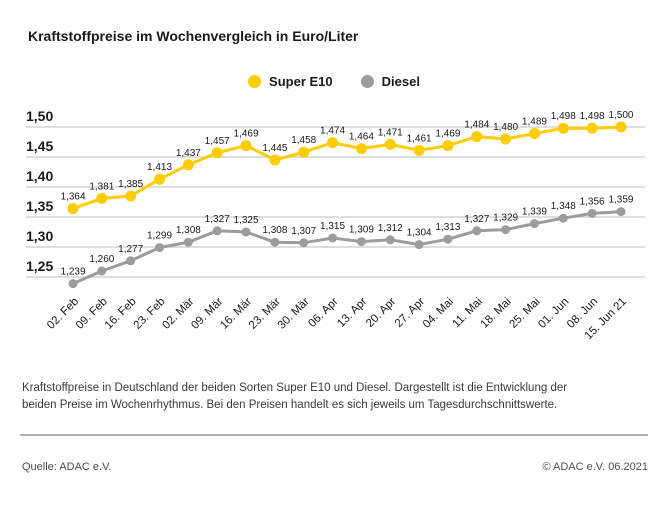  Describe the element at coordinates (274, 148) in the screenshot. I see `data-point-label: 1,445` at that location.